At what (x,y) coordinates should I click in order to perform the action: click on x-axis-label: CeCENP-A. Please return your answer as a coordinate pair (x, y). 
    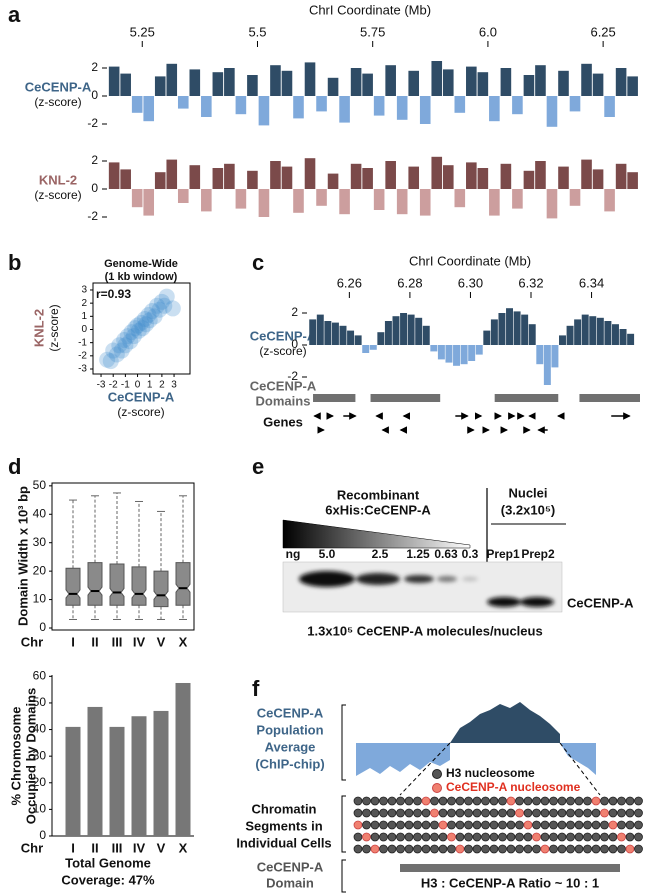
    Looking at the image, I should click on (141, 396).